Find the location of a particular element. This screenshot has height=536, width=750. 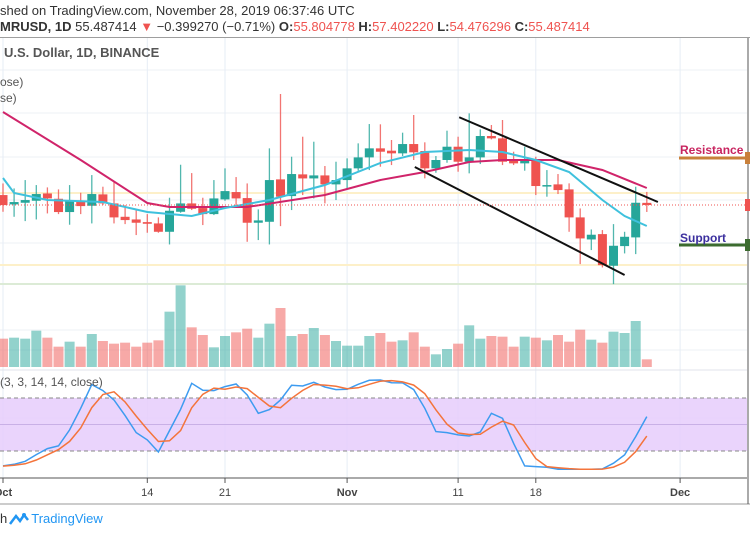

indicator-label-1: ose) is located at coordinates (12, 82).